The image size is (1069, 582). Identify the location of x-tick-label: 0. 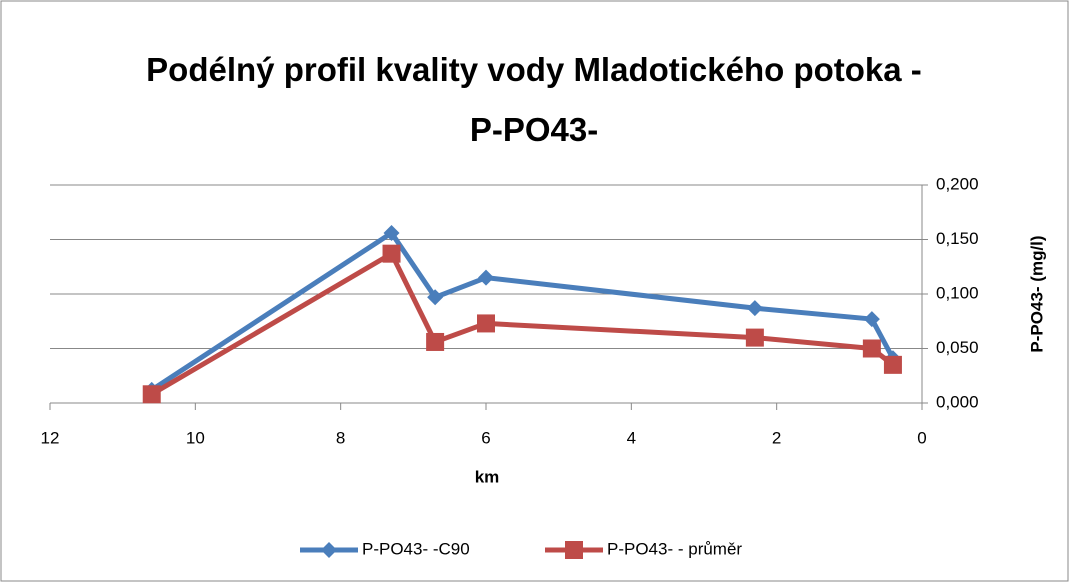
(921, 437).